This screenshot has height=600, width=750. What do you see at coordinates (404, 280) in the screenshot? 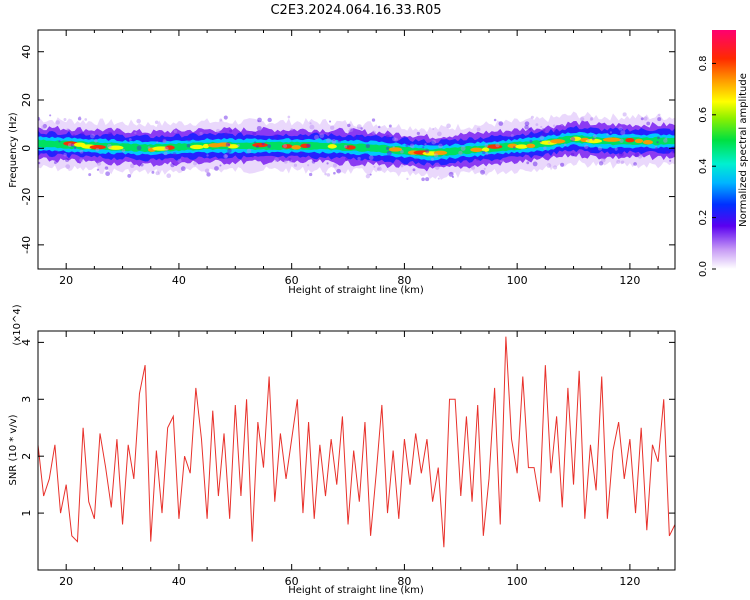
I see `spectrogram-xtick-label: 80` at bounding box center [404, 280].